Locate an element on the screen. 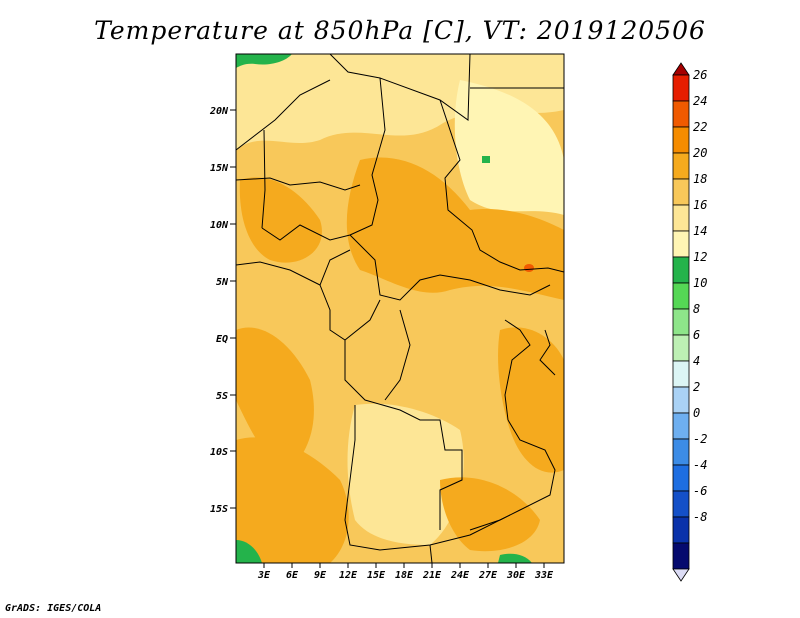 The height and width of the screenshot is (618, 800). lon-tick-label: 9E is located at coordinates (320, 575).